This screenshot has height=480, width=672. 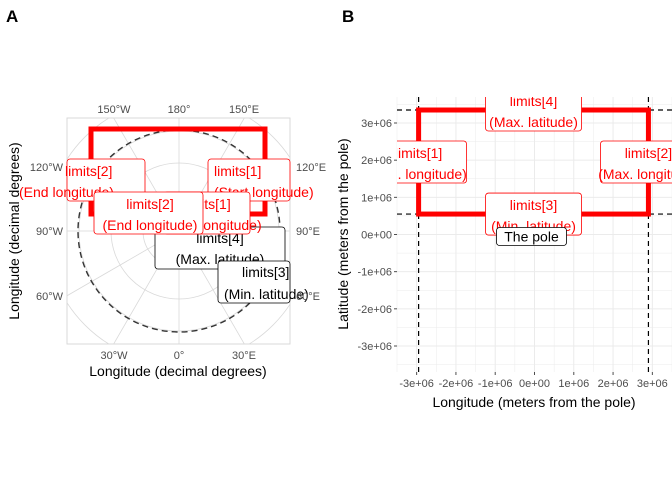 What do you see at coordinates (376, 198) in the screenshot?
I see `y-tick-label: 1e+06` at bounding box center [376, 198].